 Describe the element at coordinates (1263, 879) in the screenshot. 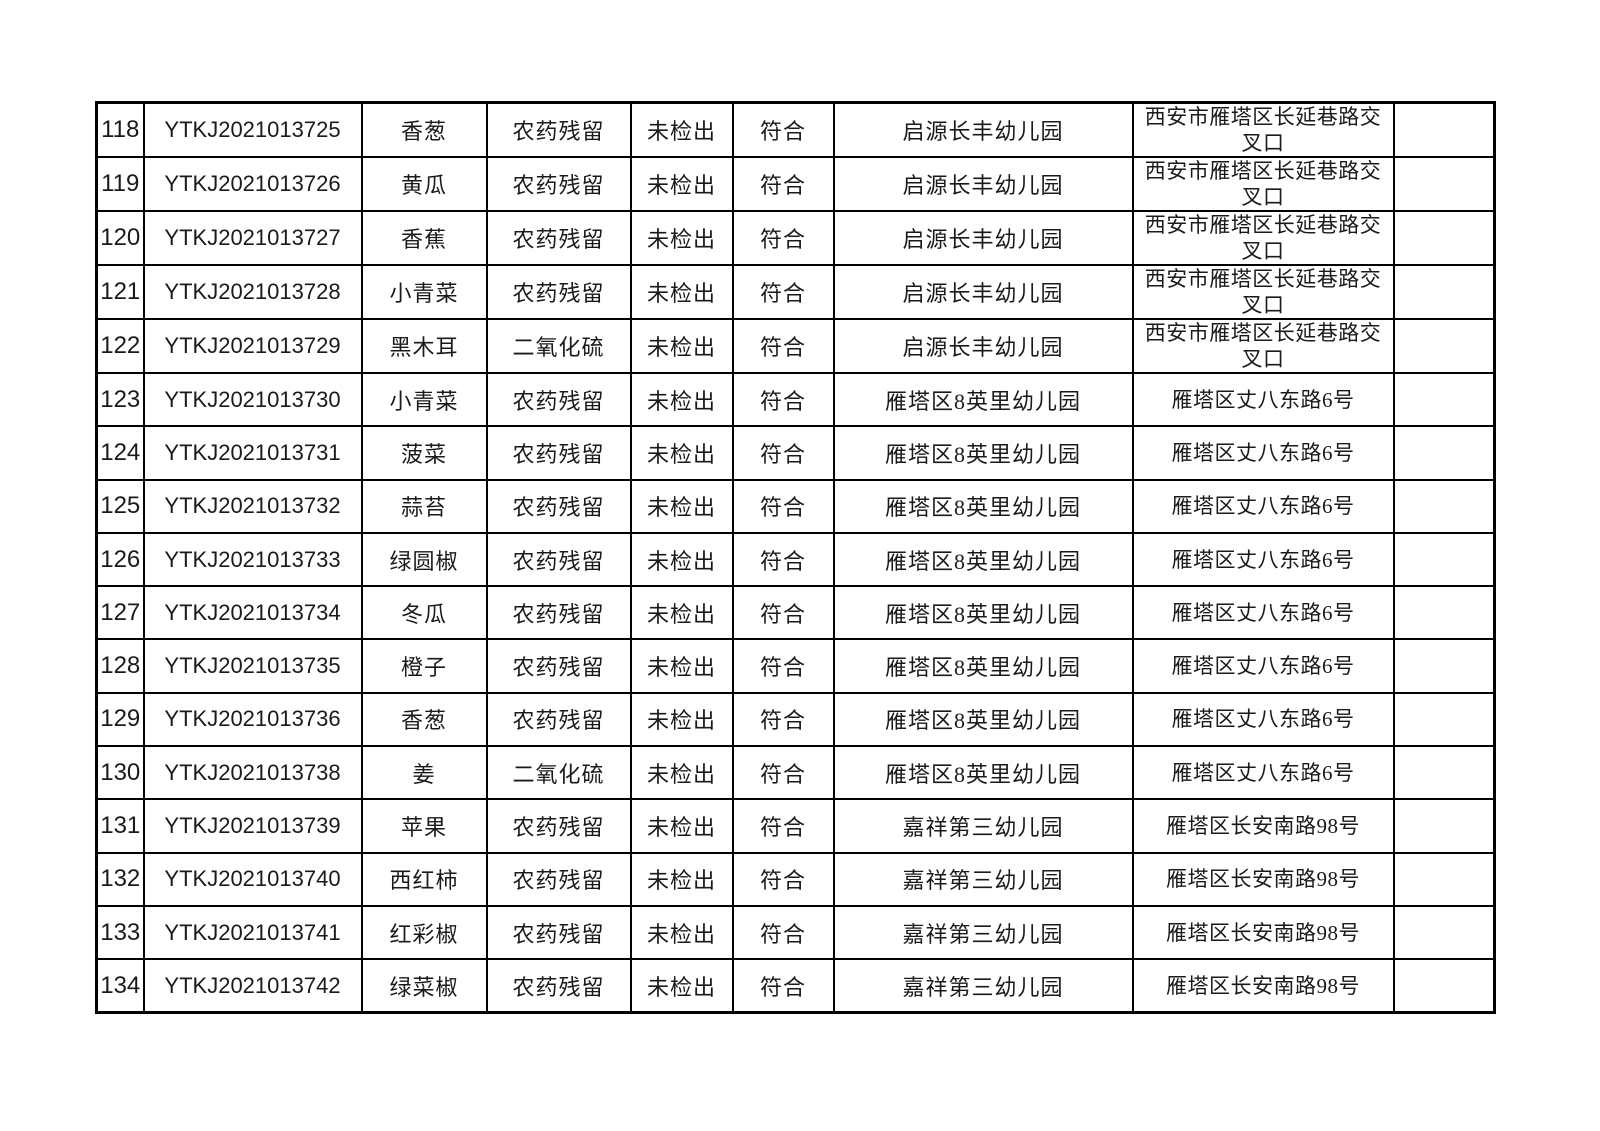

I see `cell-unit-address: 雁塔区长安南路98号` at that location.